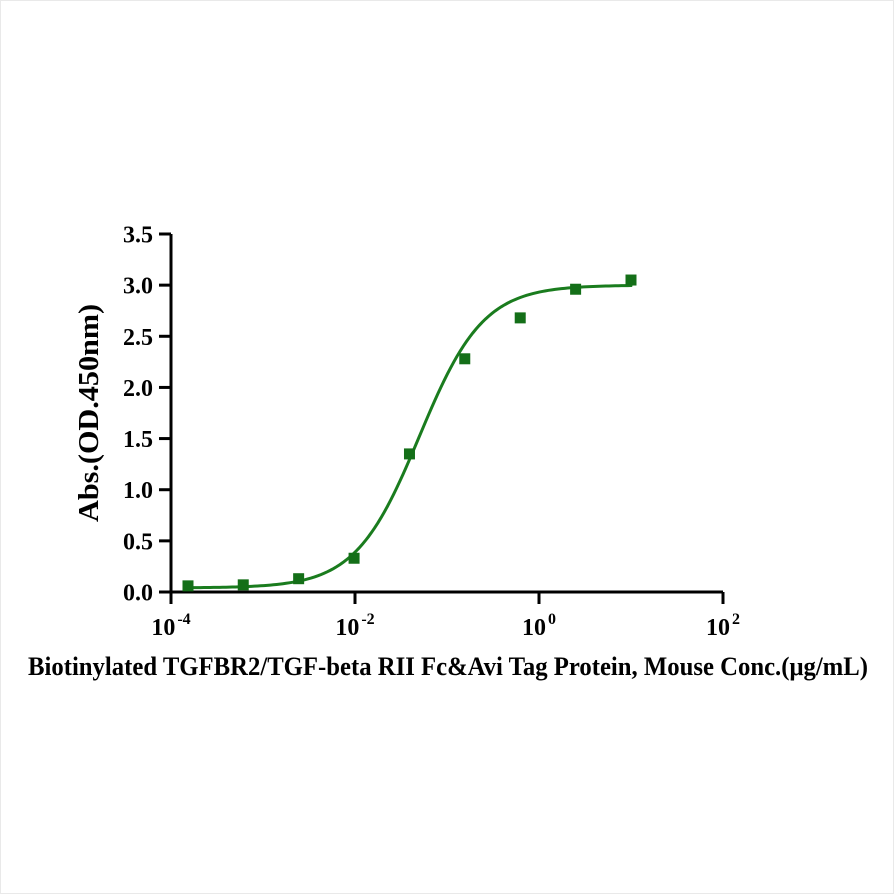  What do you see at coordinates (138, 338) in the screenshot?
I see `y-tick-label: 2.5` at bounding box center [138, 338].